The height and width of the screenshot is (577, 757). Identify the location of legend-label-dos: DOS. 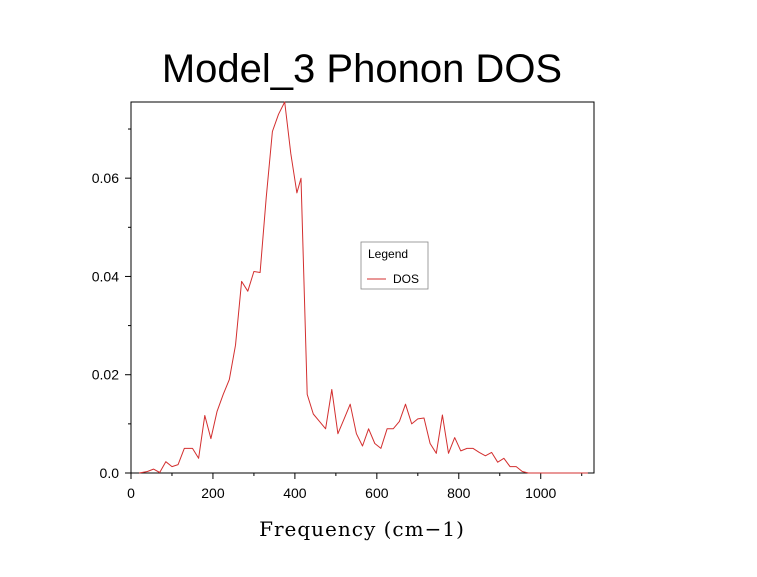
(406, 279).